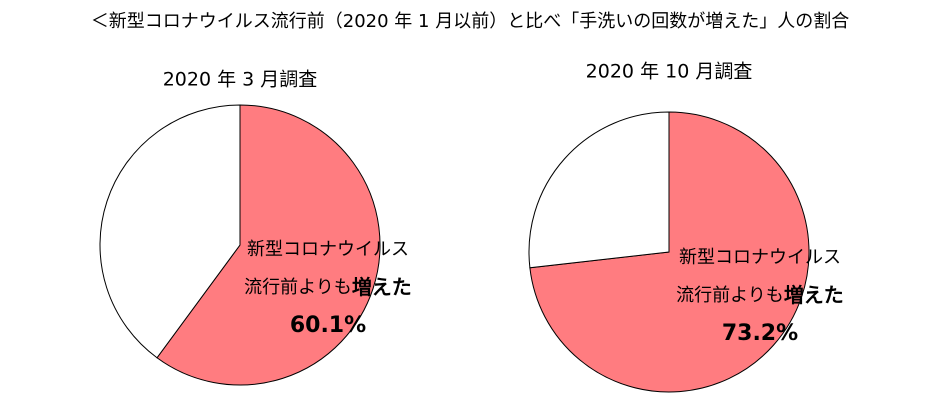 Image resolution: width=936 pixels, height=403 pixels. What do you see at coordinates (760, 333) in the screenshot?
I see `value-label: 73.2%` at bounding box center [760, 333].